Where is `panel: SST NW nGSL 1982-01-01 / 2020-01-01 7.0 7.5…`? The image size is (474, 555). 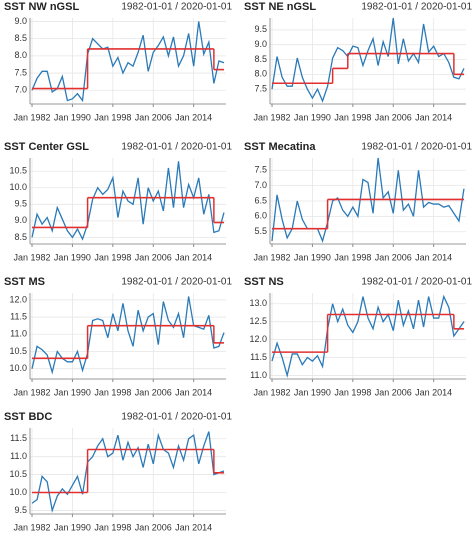
panel: SST NW nGSL 1982-01-01 / 2020-01-01 7.0 7.5… is located at coordinates (118, 61).